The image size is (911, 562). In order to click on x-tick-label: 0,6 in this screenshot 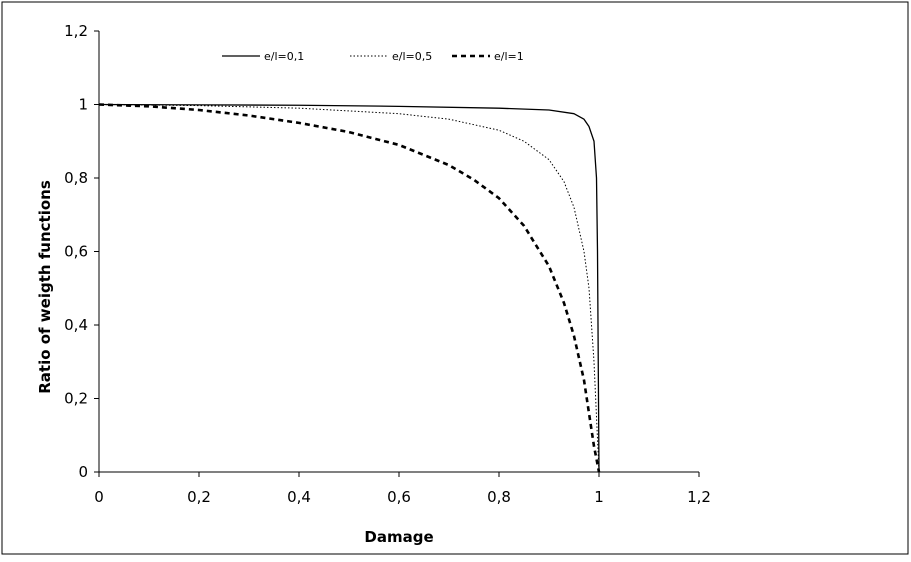, I will do `click(399, 497)`.